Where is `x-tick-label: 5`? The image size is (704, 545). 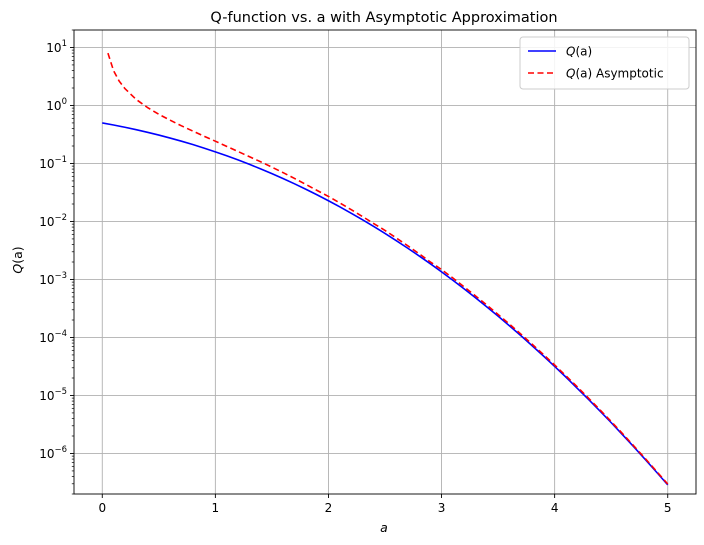
x-tick-label: 5 is located at coordinates (668, 508).